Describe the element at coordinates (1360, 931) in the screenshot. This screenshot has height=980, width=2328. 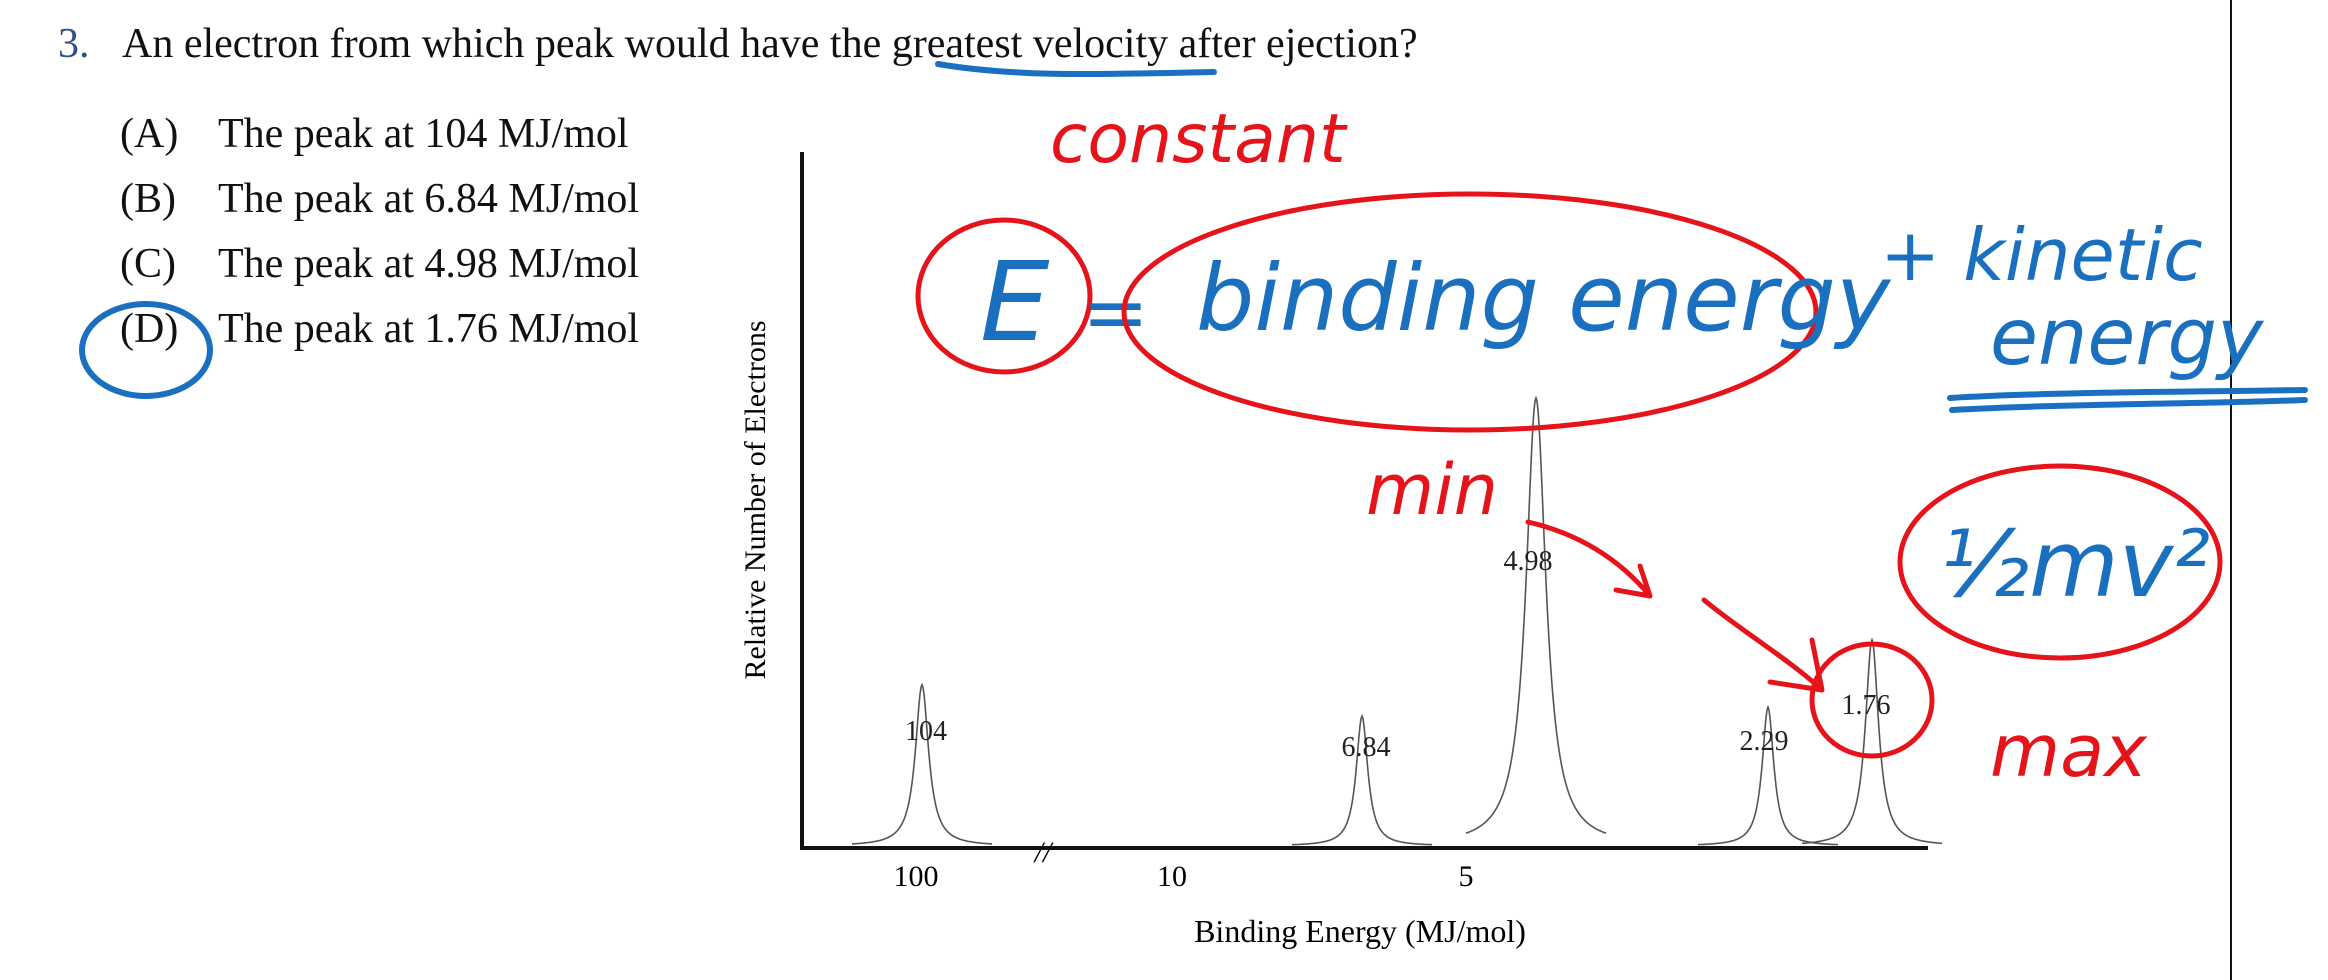
I see `x-axis-label: Binding Energy (MJ/mol)` at that location.